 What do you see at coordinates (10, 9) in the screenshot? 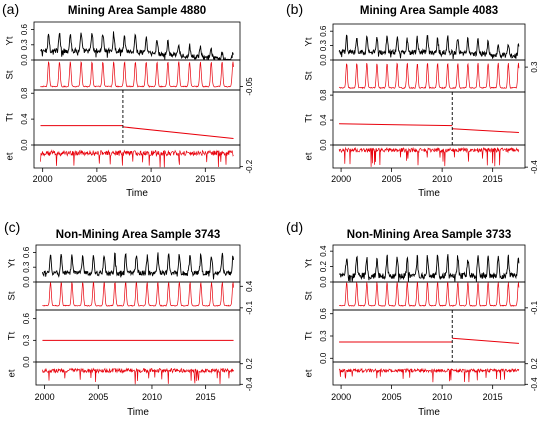
I see `panel-letter: (a)` at bounding box center [10, 9].